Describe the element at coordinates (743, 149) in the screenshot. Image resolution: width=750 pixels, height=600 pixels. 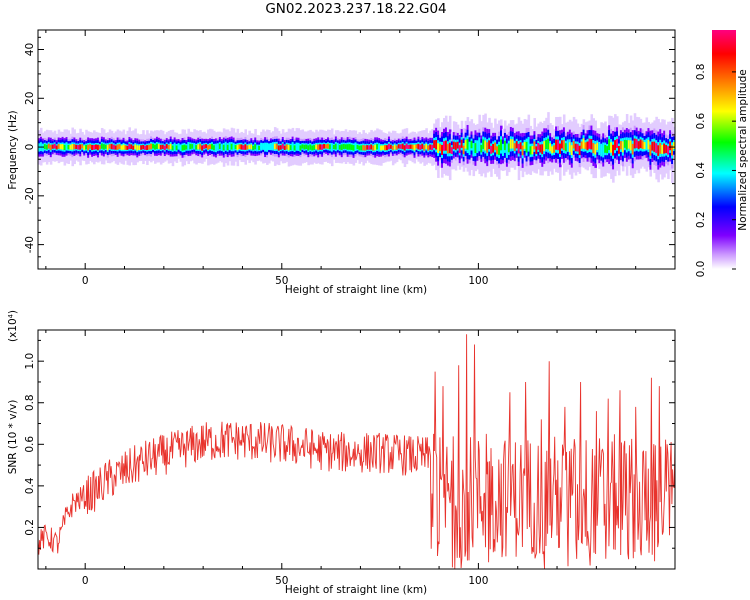
I see `colorbar-label: Normalized spectral amplitude` at that location.